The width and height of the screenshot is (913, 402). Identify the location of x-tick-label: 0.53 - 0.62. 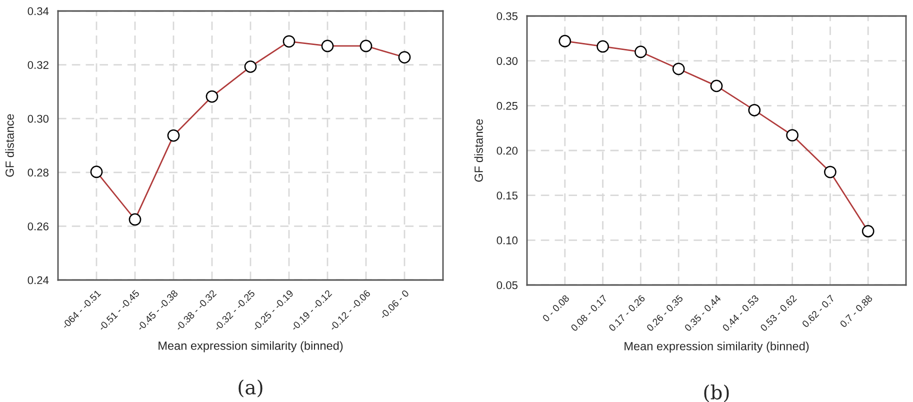
(779, 313).